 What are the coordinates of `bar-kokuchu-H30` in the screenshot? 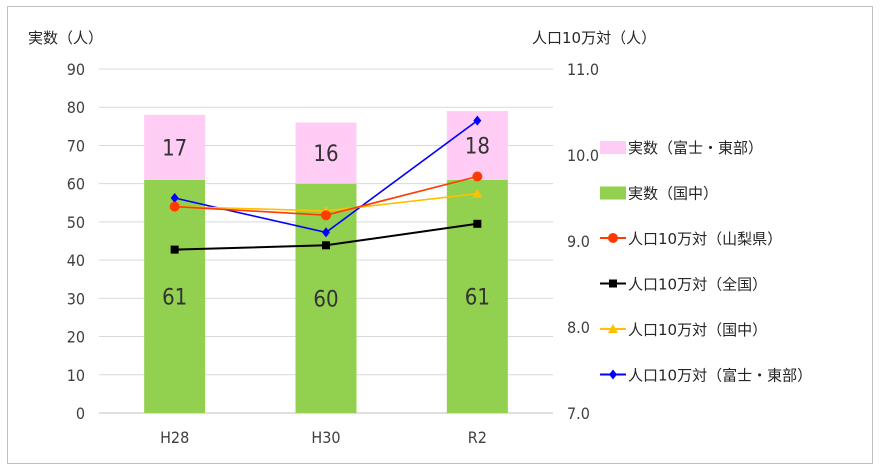 It's located at (326, 298).